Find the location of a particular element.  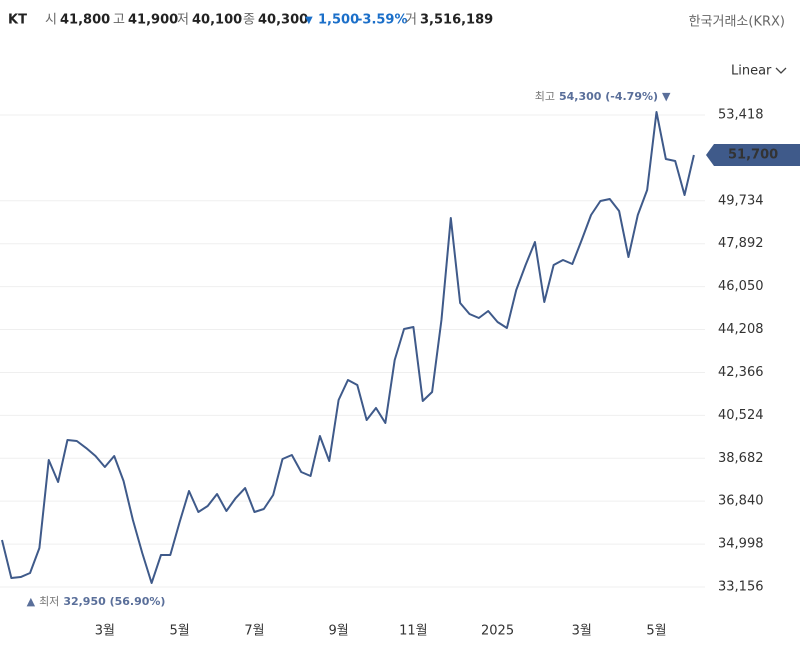

last-price-label: 51,700 is located at coordinates (753, 155).